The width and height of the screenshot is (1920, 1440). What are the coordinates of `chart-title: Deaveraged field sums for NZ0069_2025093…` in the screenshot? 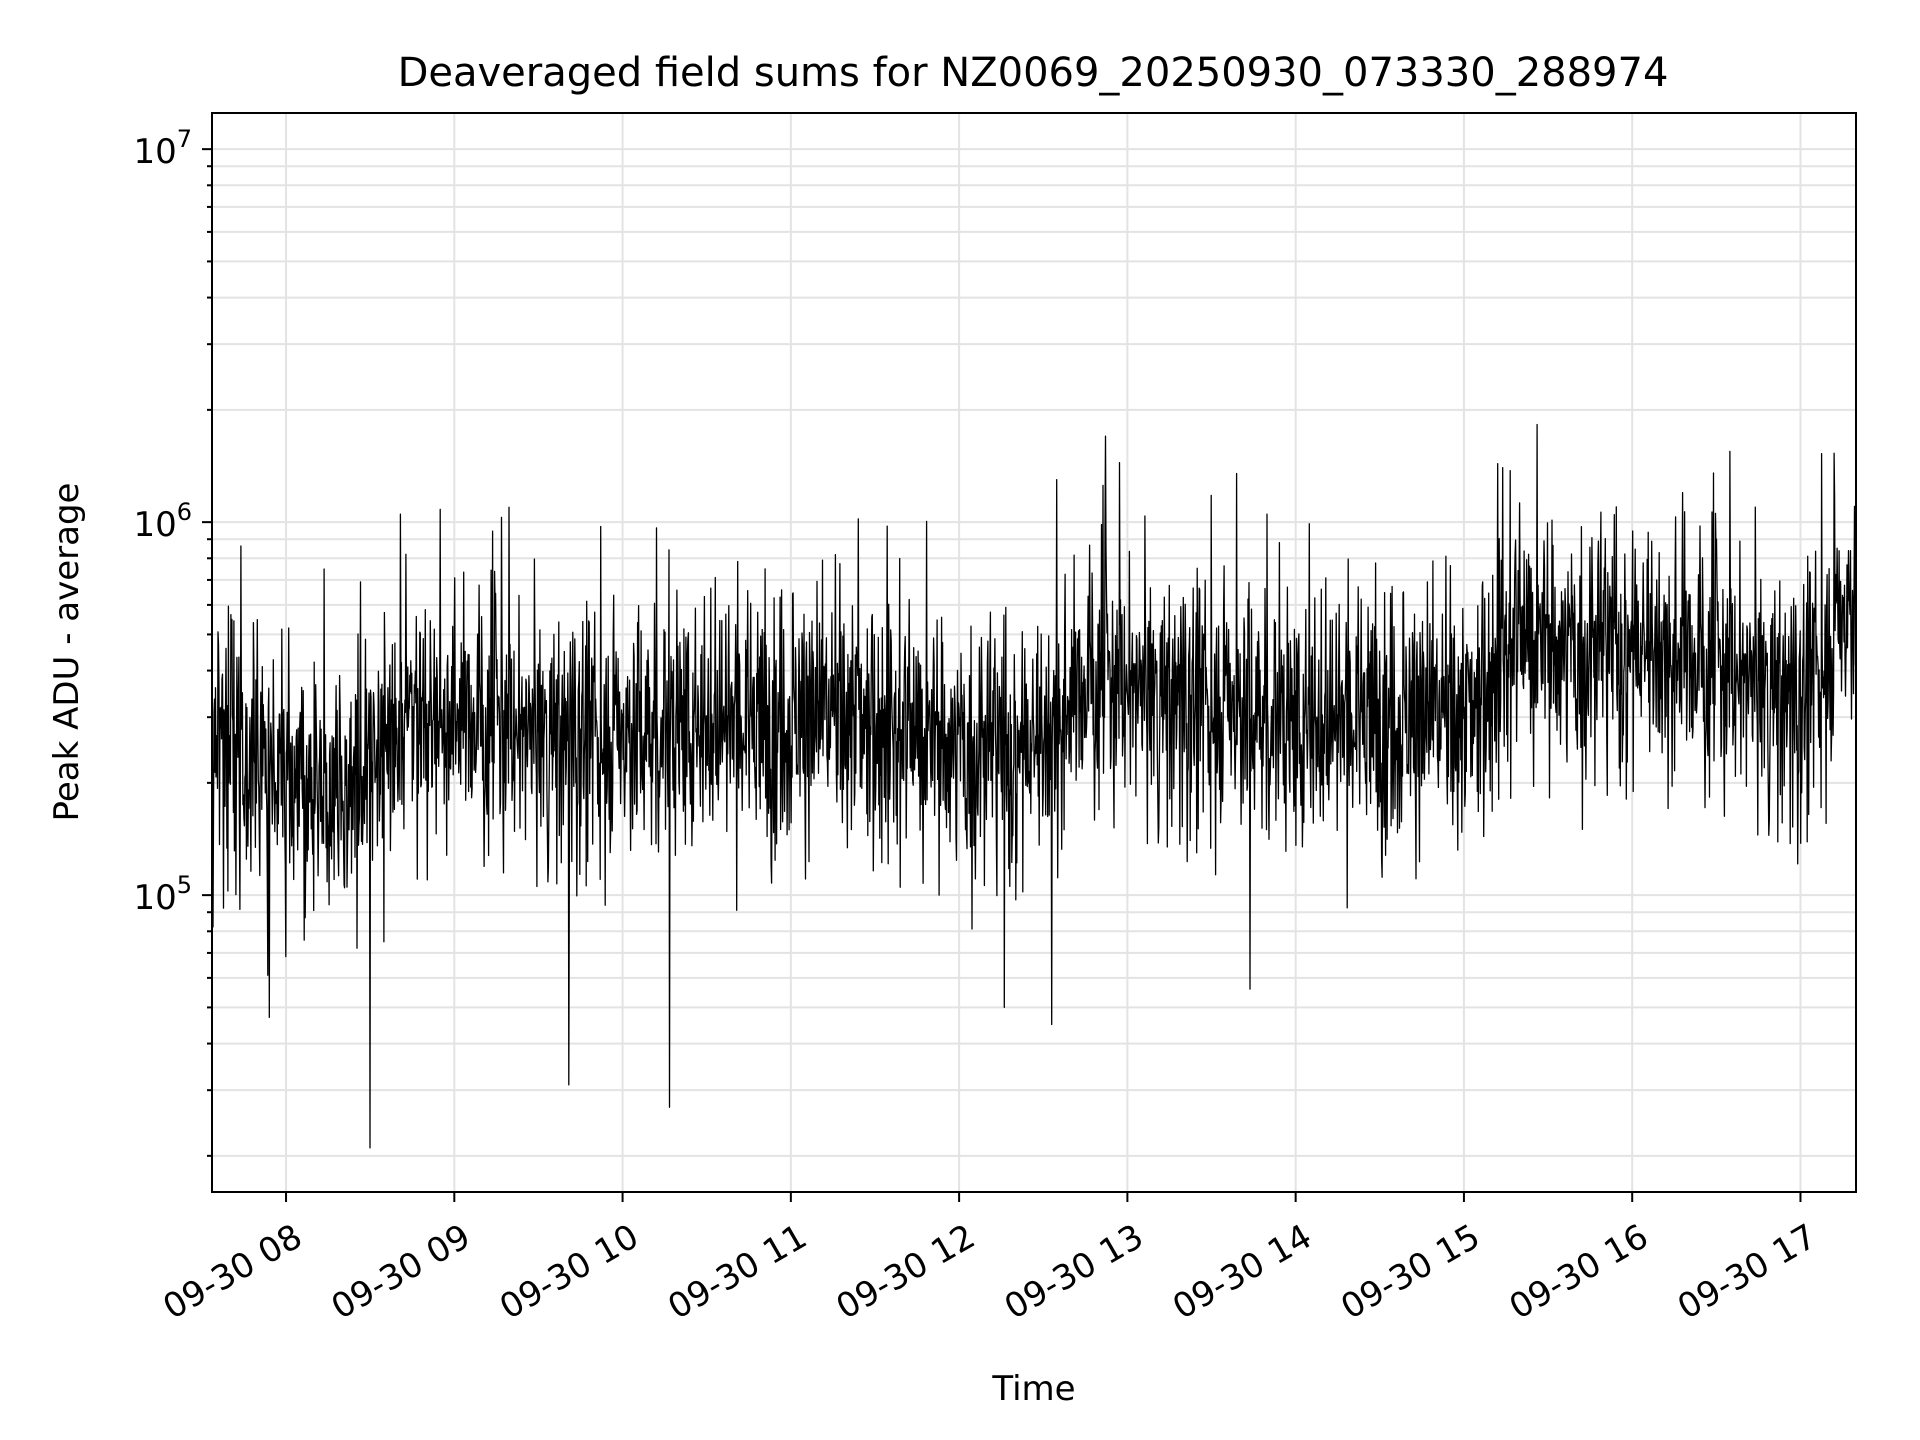 It's located at (1033, 73).